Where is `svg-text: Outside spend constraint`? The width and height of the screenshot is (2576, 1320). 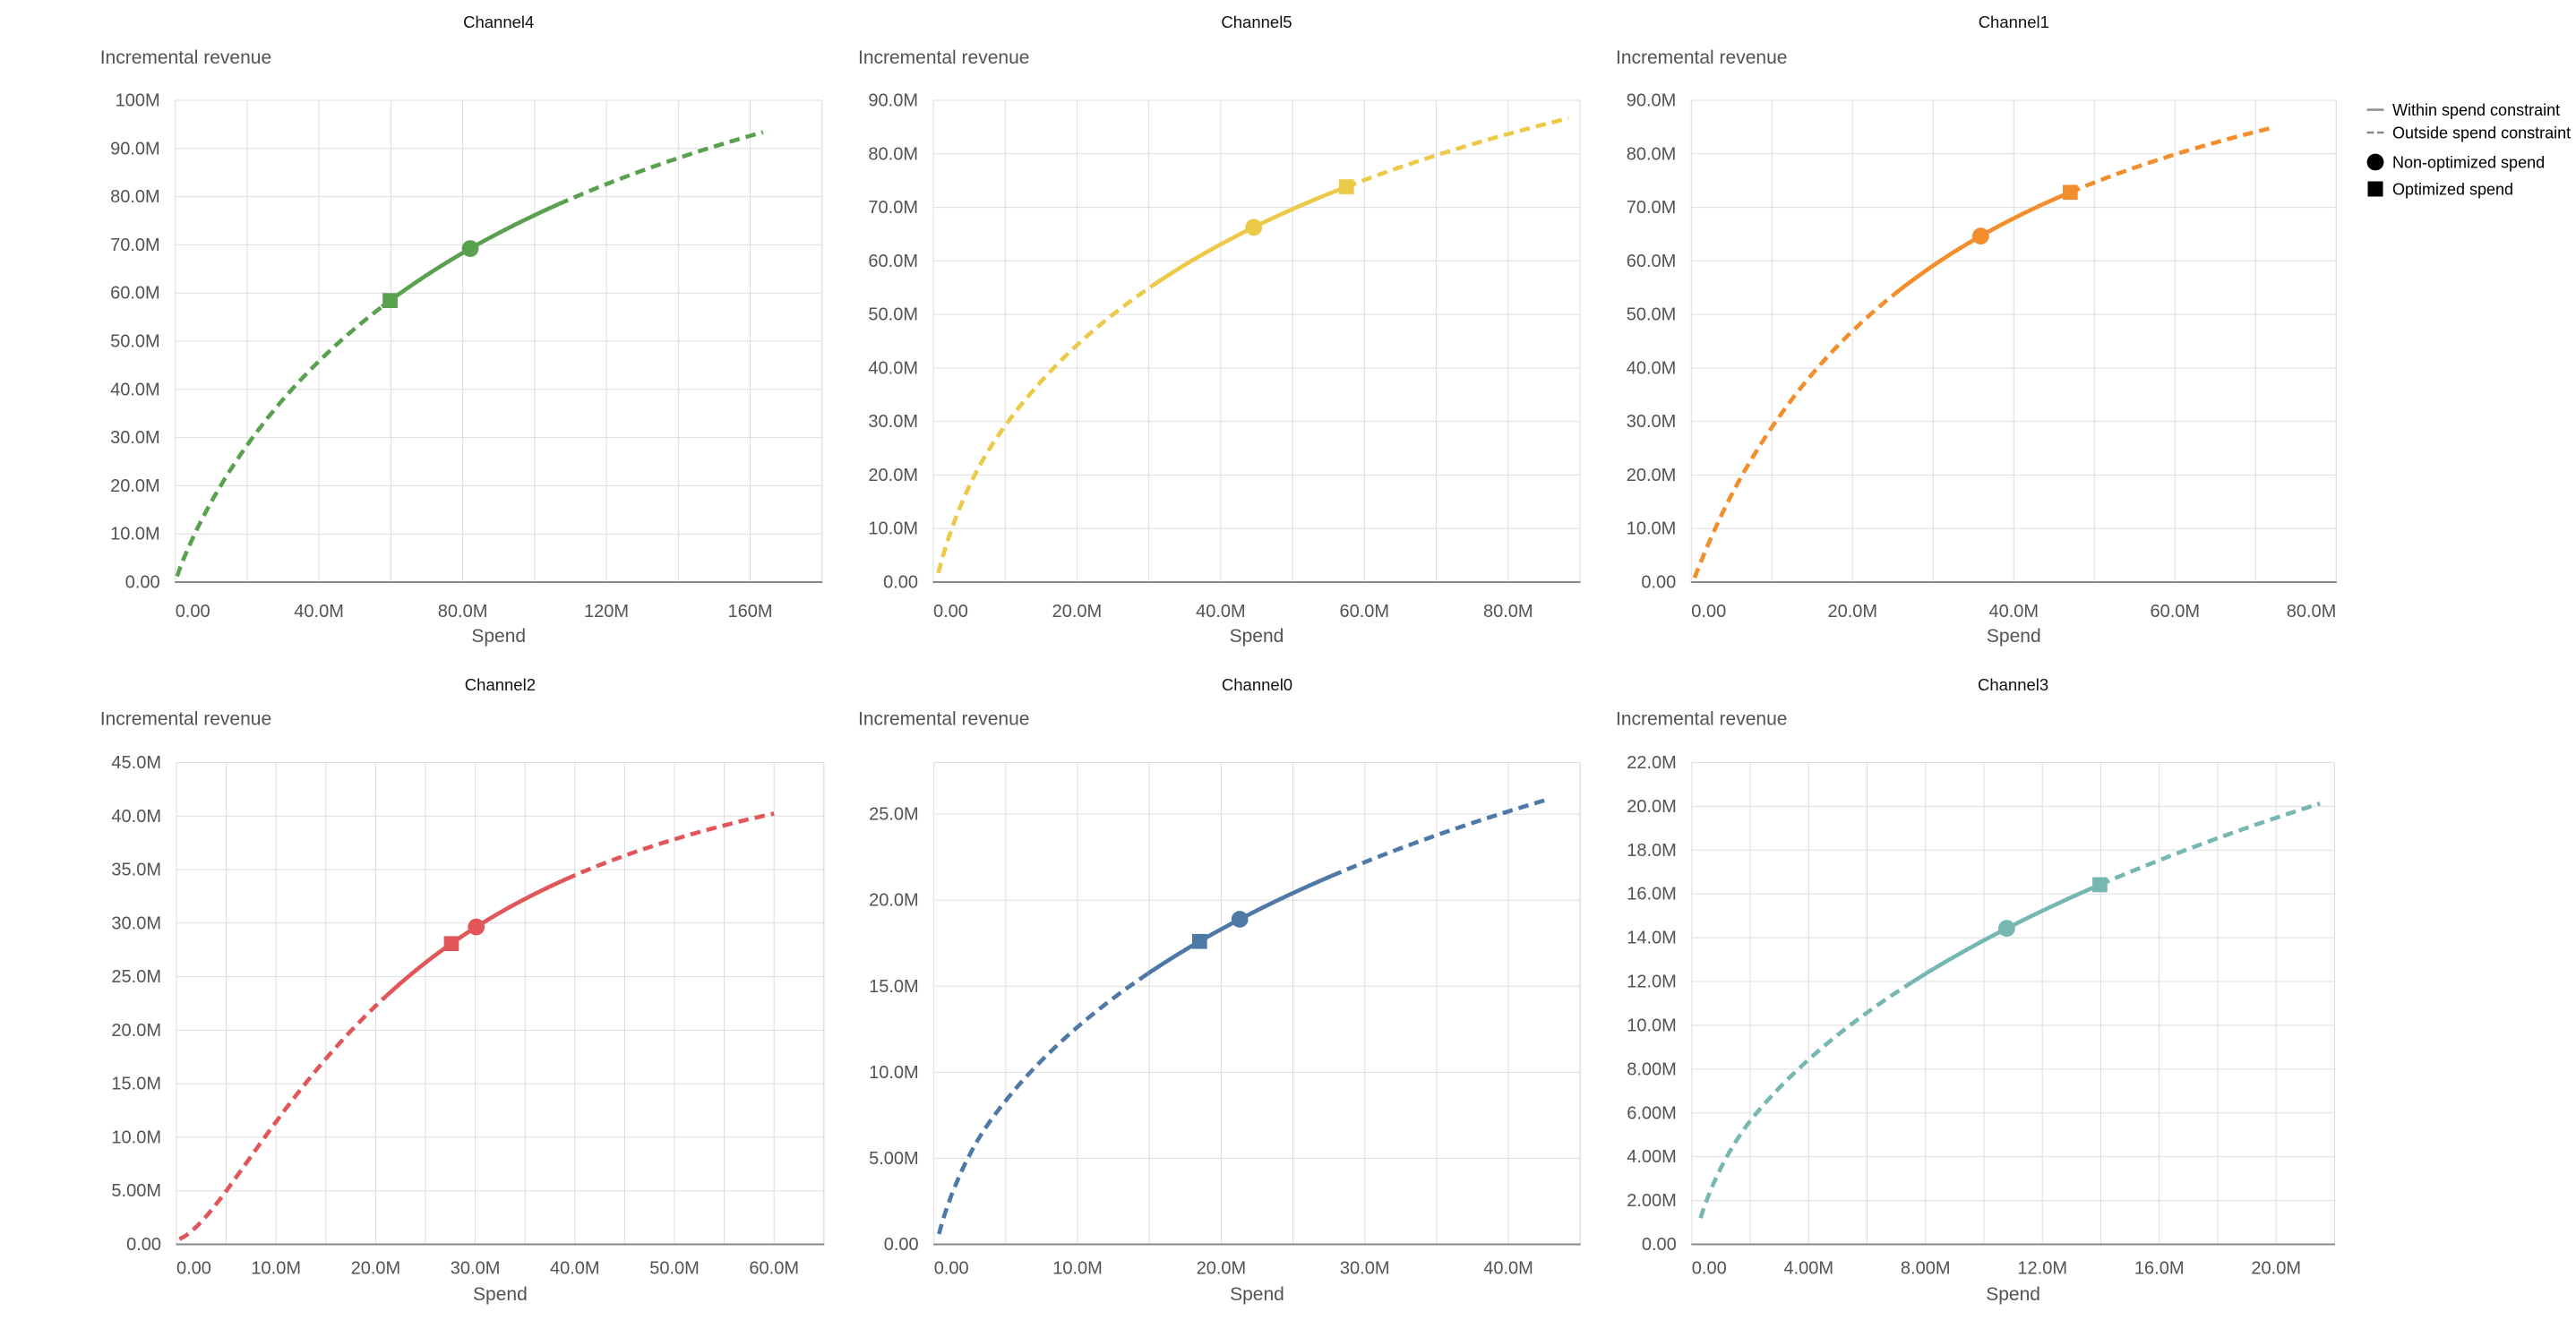 svg-text: Outside spend constraint is located at coordinates (2481, 132).